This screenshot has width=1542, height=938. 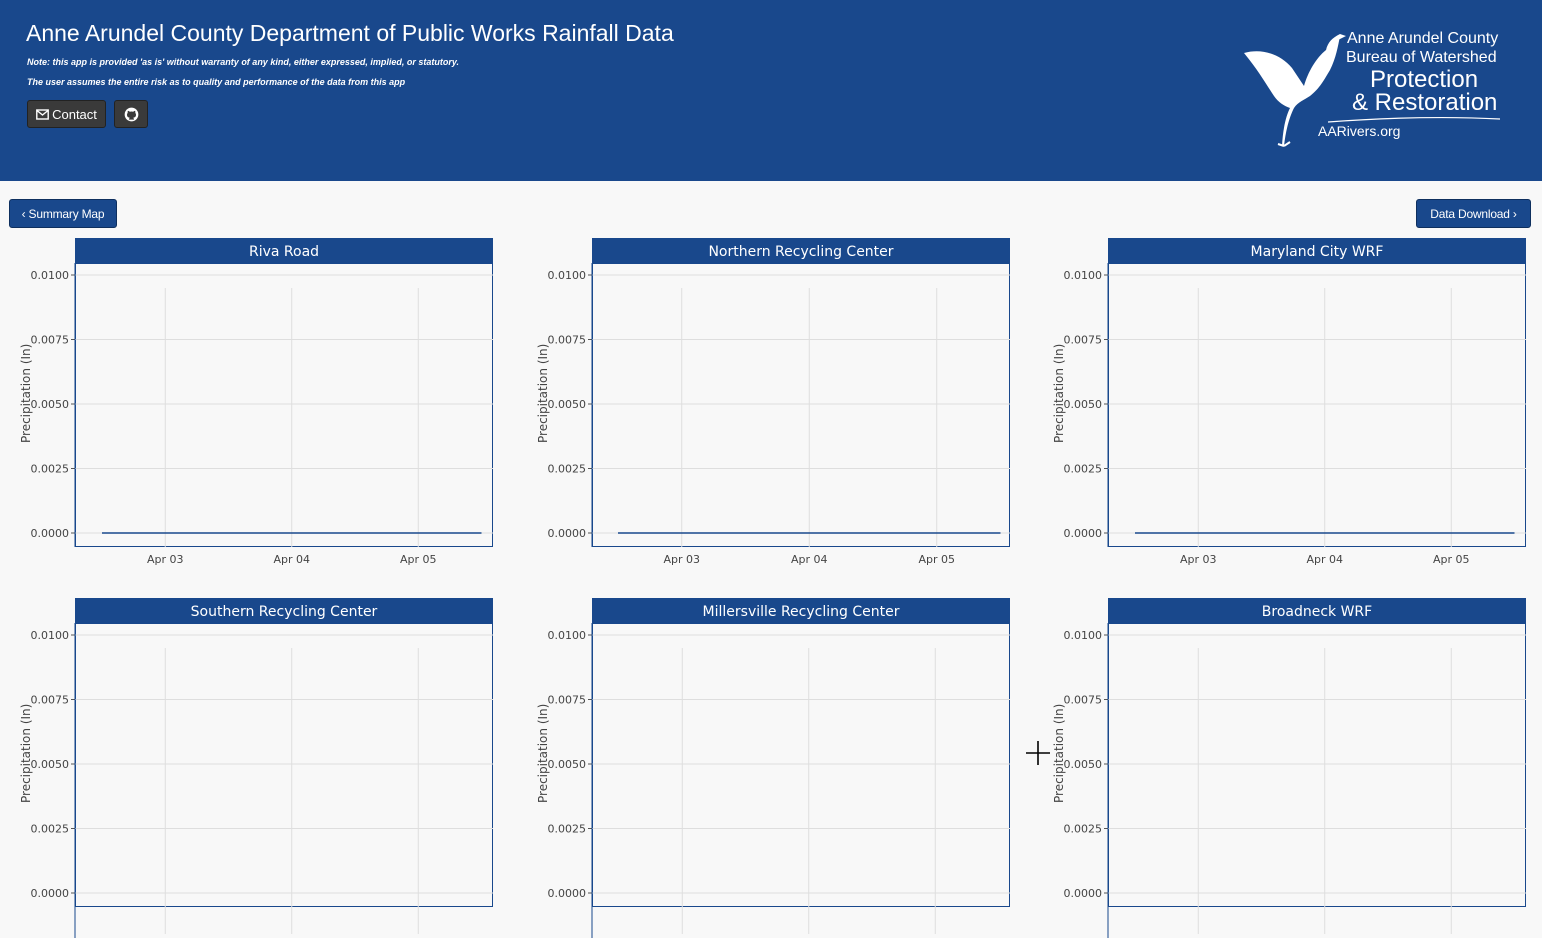 I want to click on logo-underline, so click(x=1414, y=119).